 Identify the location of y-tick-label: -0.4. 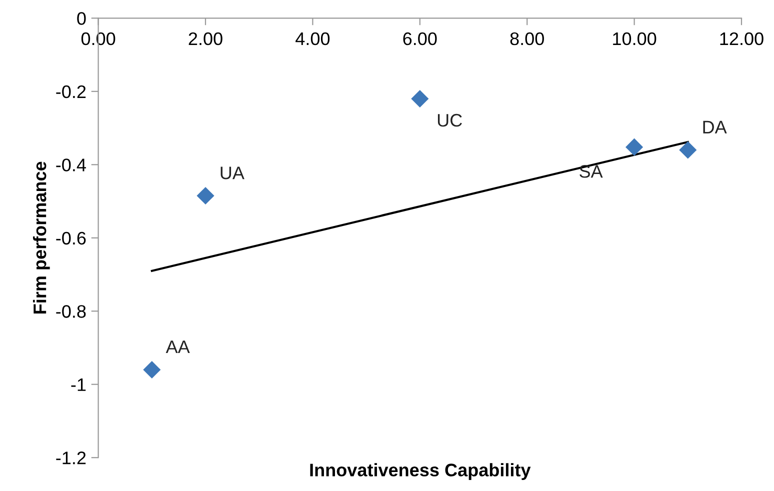
(71, 165).